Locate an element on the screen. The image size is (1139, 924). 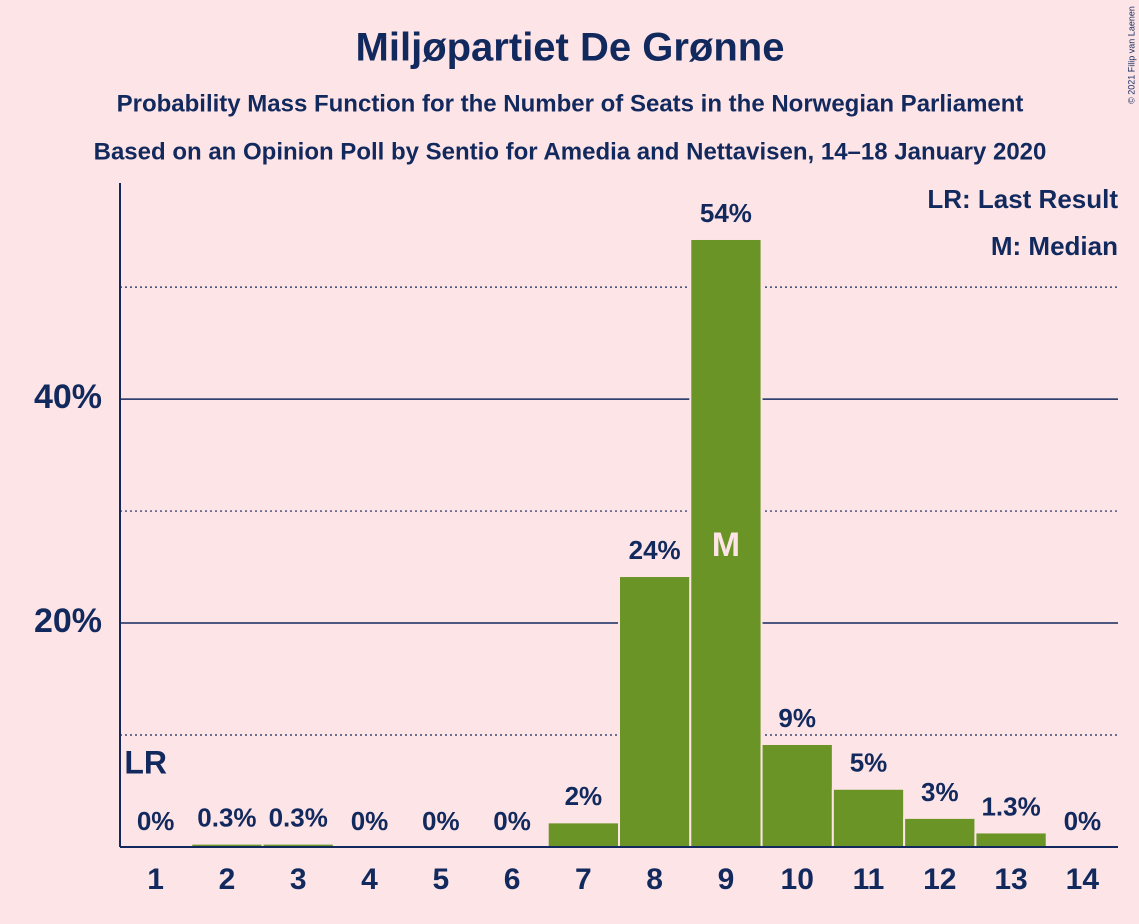
value-label: 5% is located at coordinates (869, 763).